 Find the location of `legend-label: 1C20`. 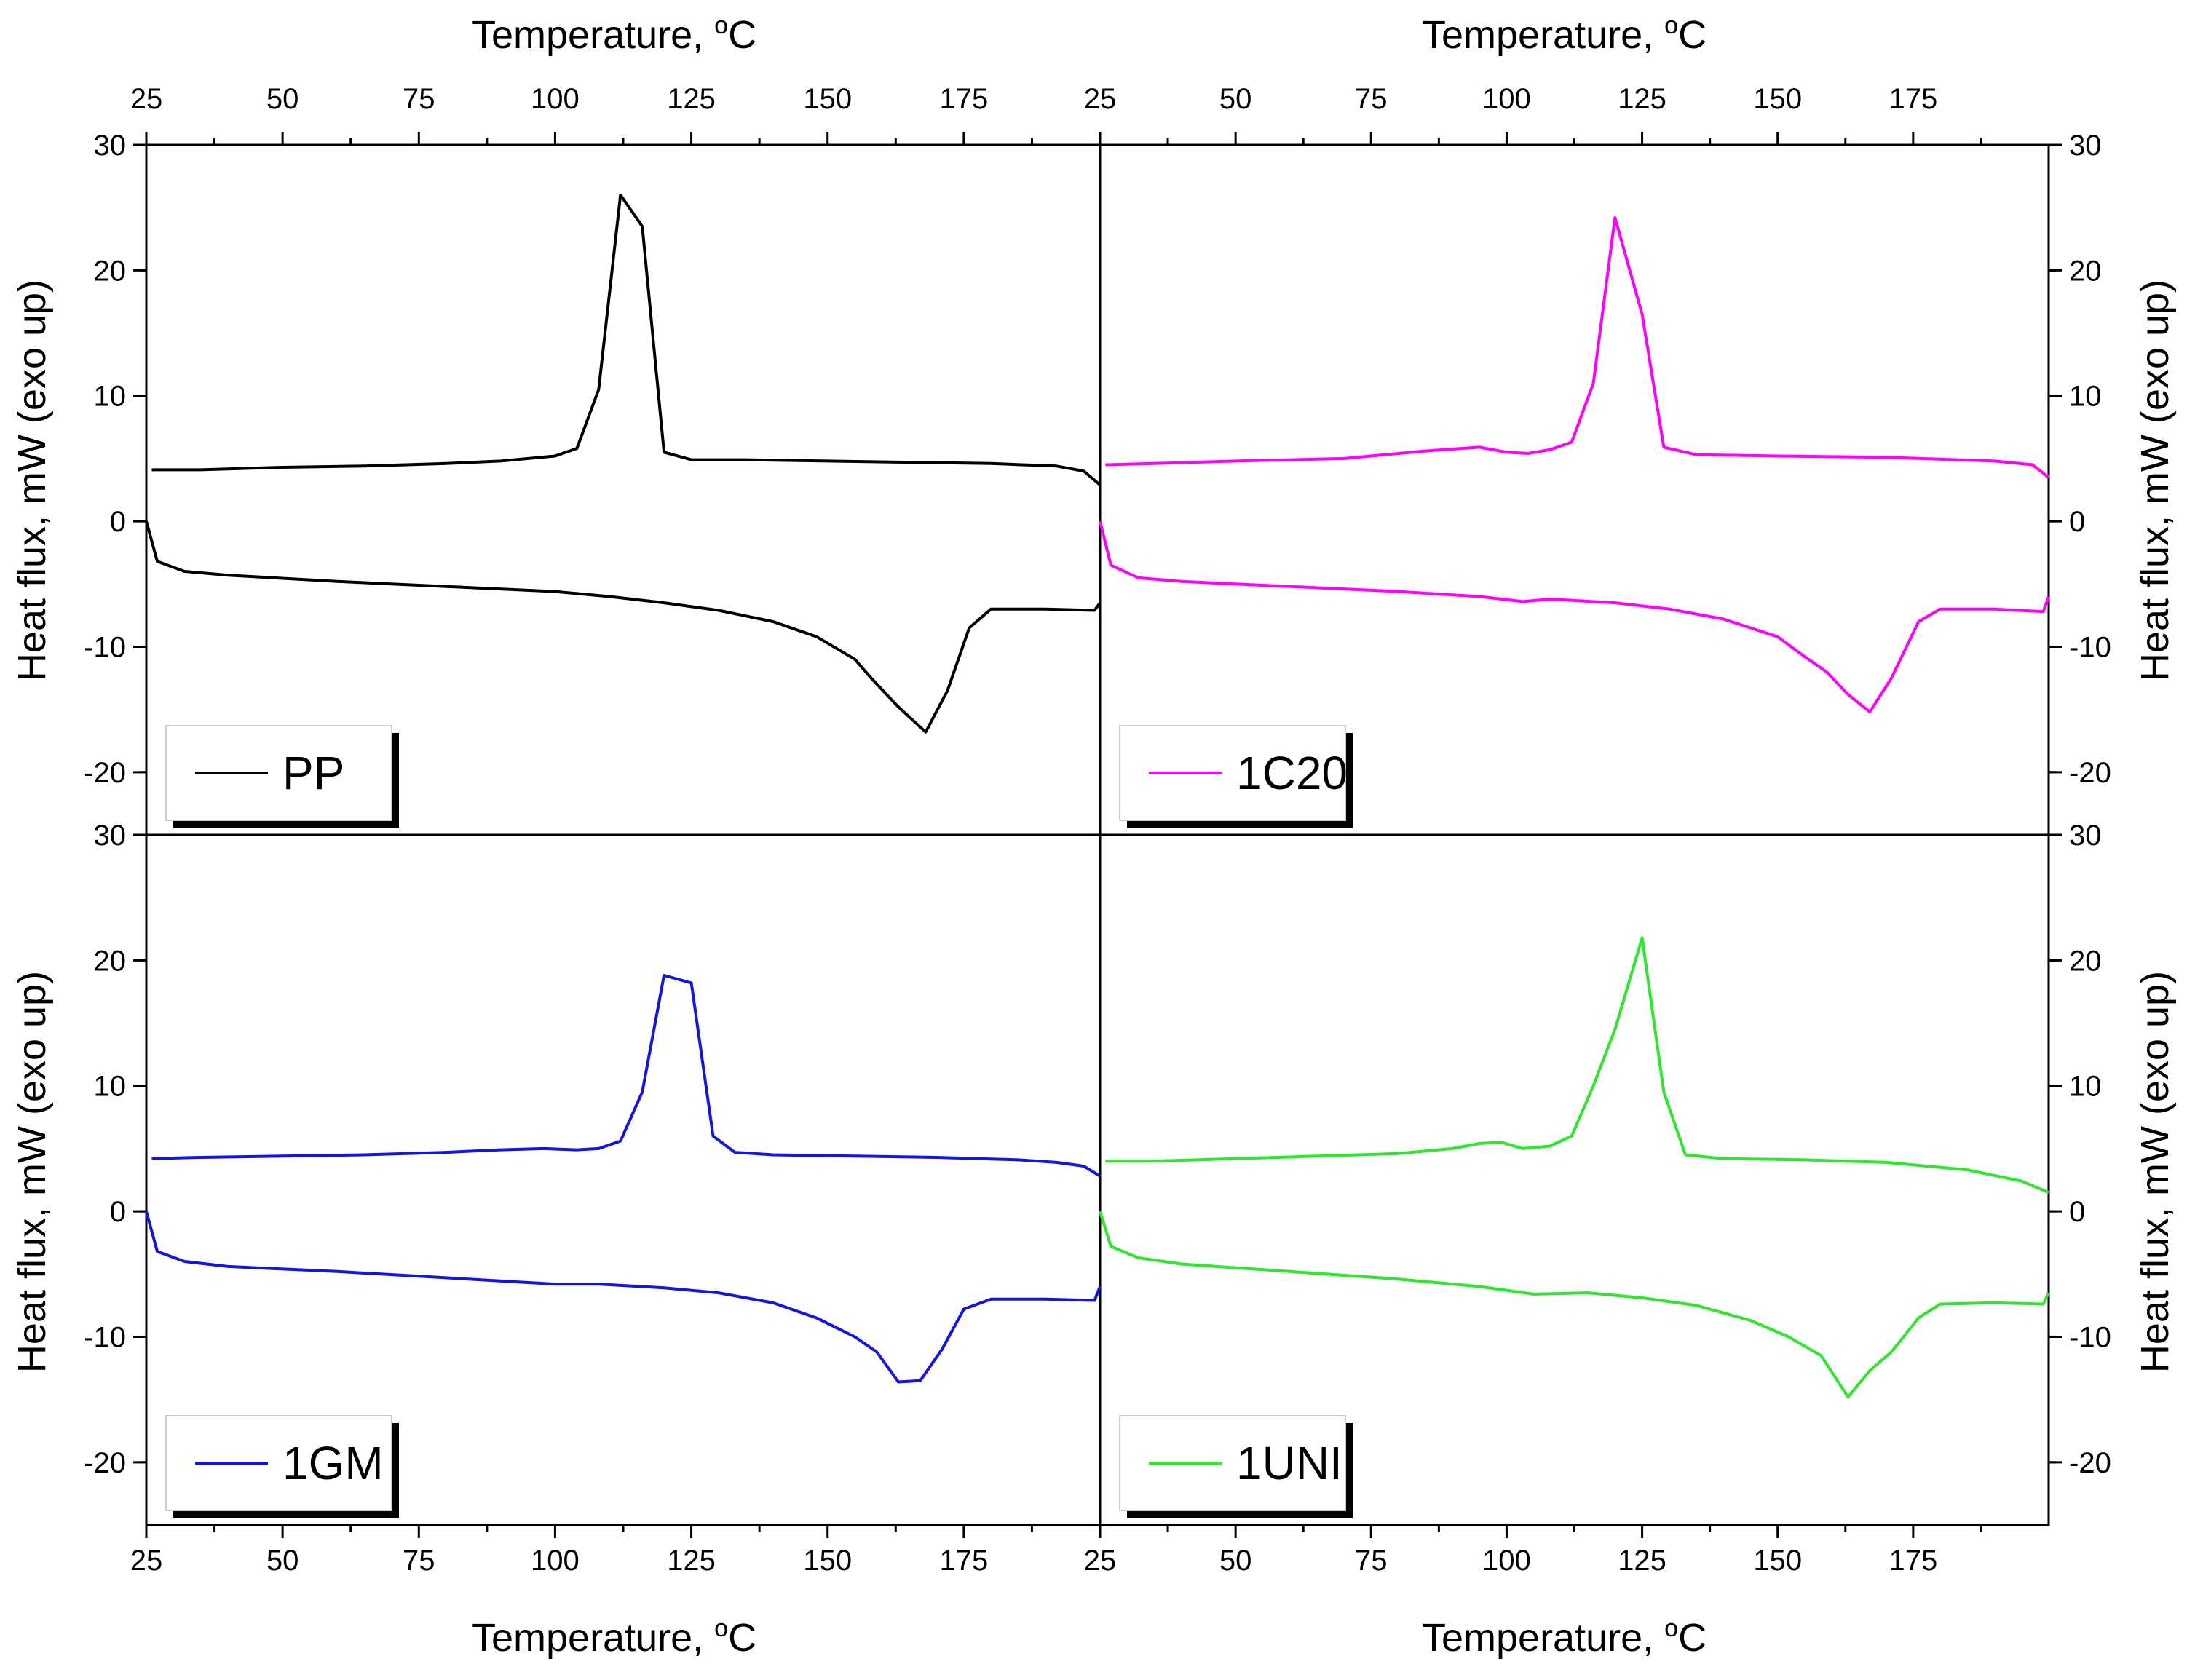

legend-label: 1C20 is located at coordinates (1292, 773).